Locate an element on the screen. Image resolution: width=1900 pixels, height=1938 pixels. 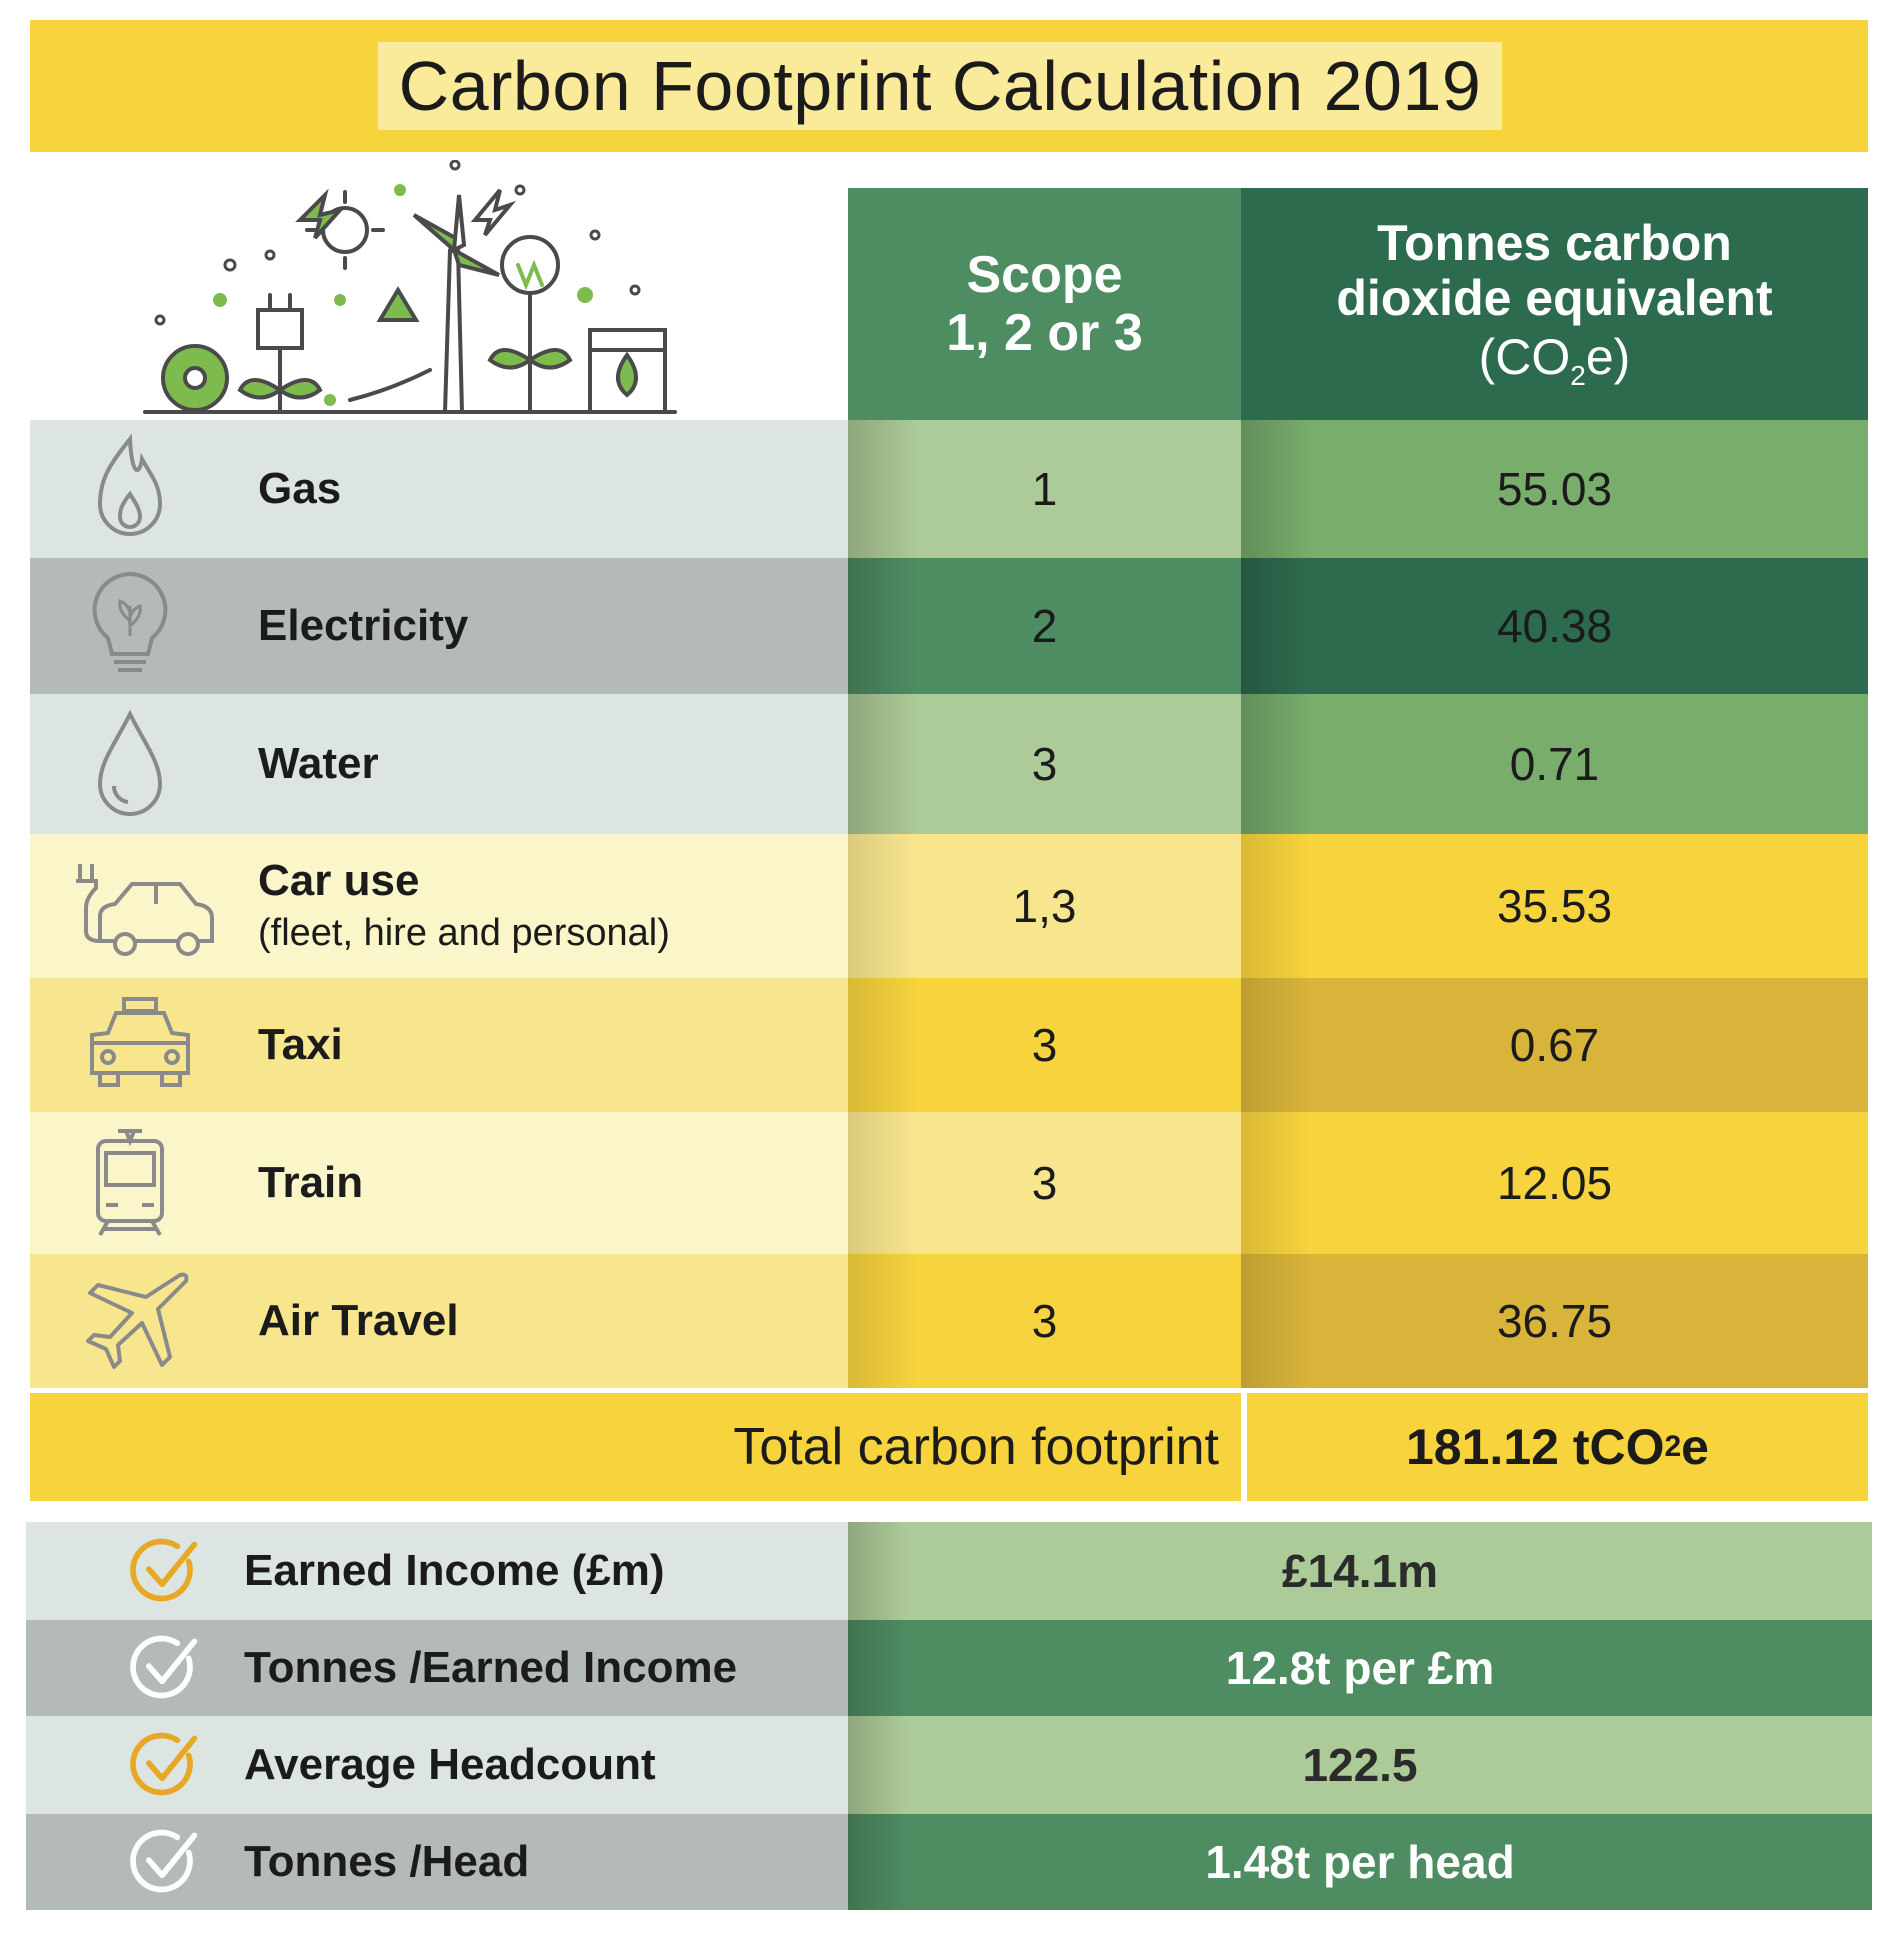
row-value: 40.38 is located at coordinates (1554, 626).